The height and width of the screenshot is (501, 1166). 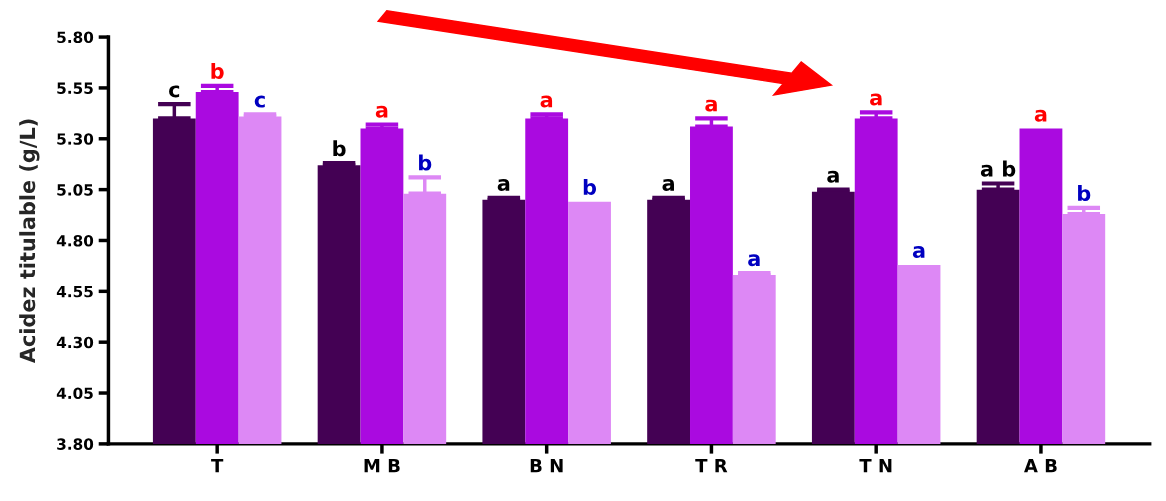 What do you see at coordinates (75, 37) in the screenshot?
I see `y-tick-label: 5.80` at bounding box center [75, 37].